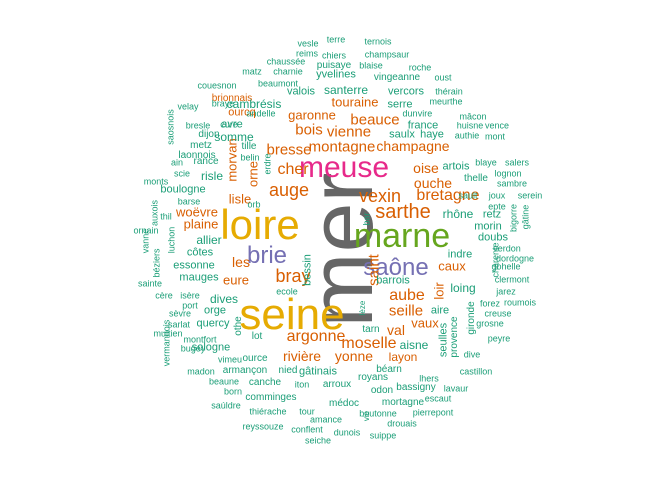  What do you see at coordinates (190, 295) in the screenshot?
I see `word: isère` at bounding box center [190, 295].